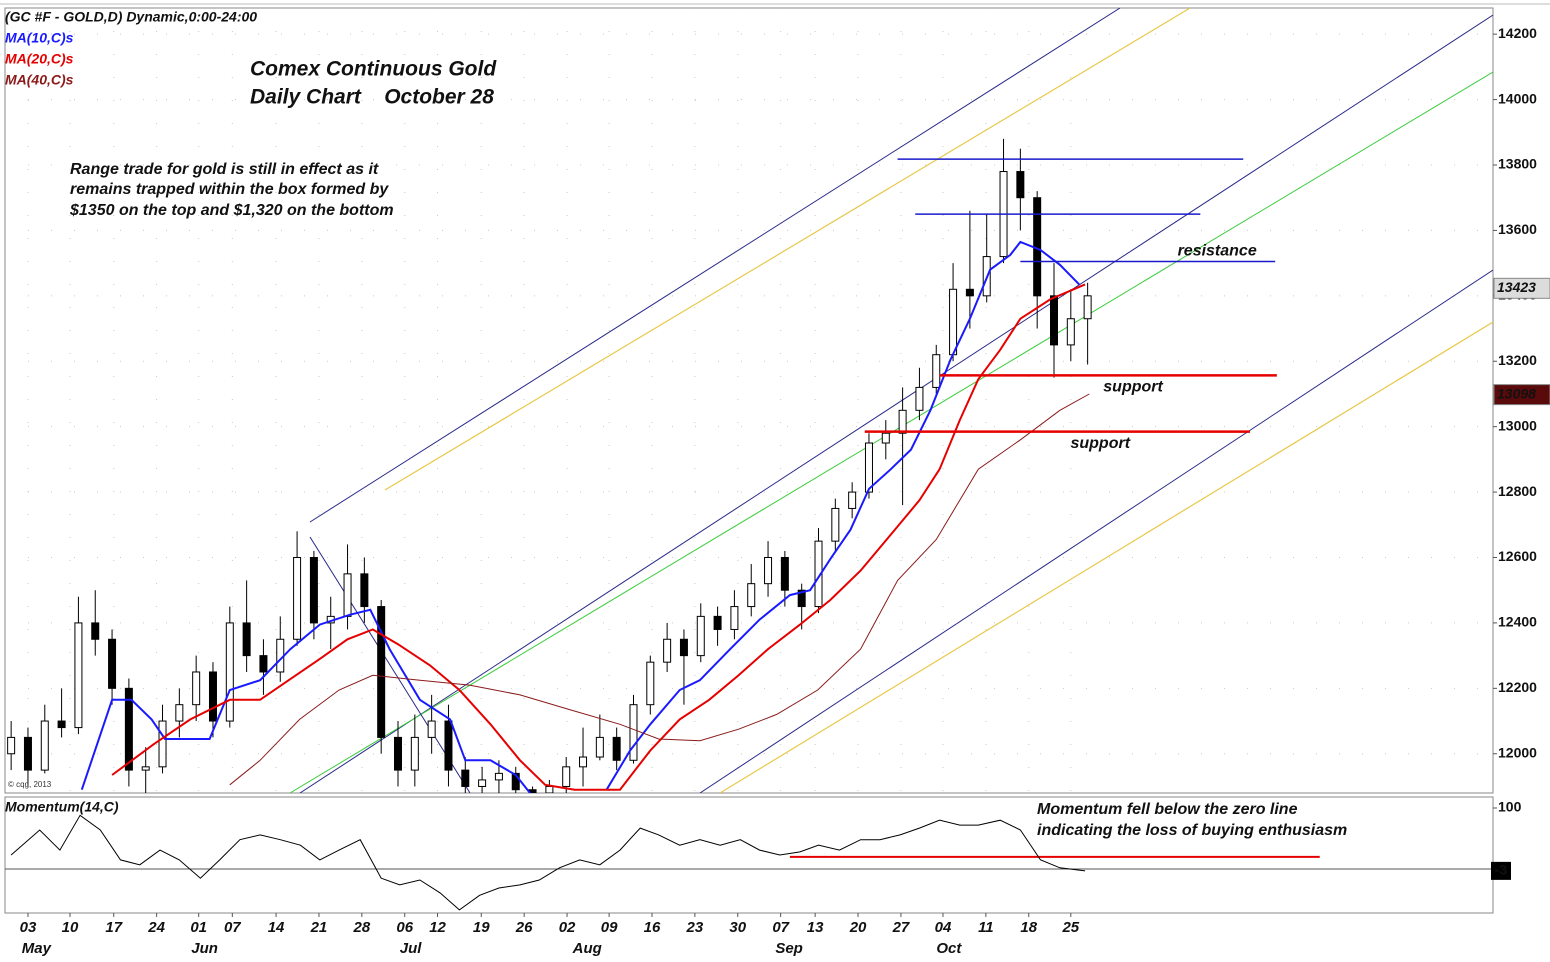  Describe the element at coordinates (30, 784) in the screenshot. I see `copyright: © cqg, 2013` at that location.